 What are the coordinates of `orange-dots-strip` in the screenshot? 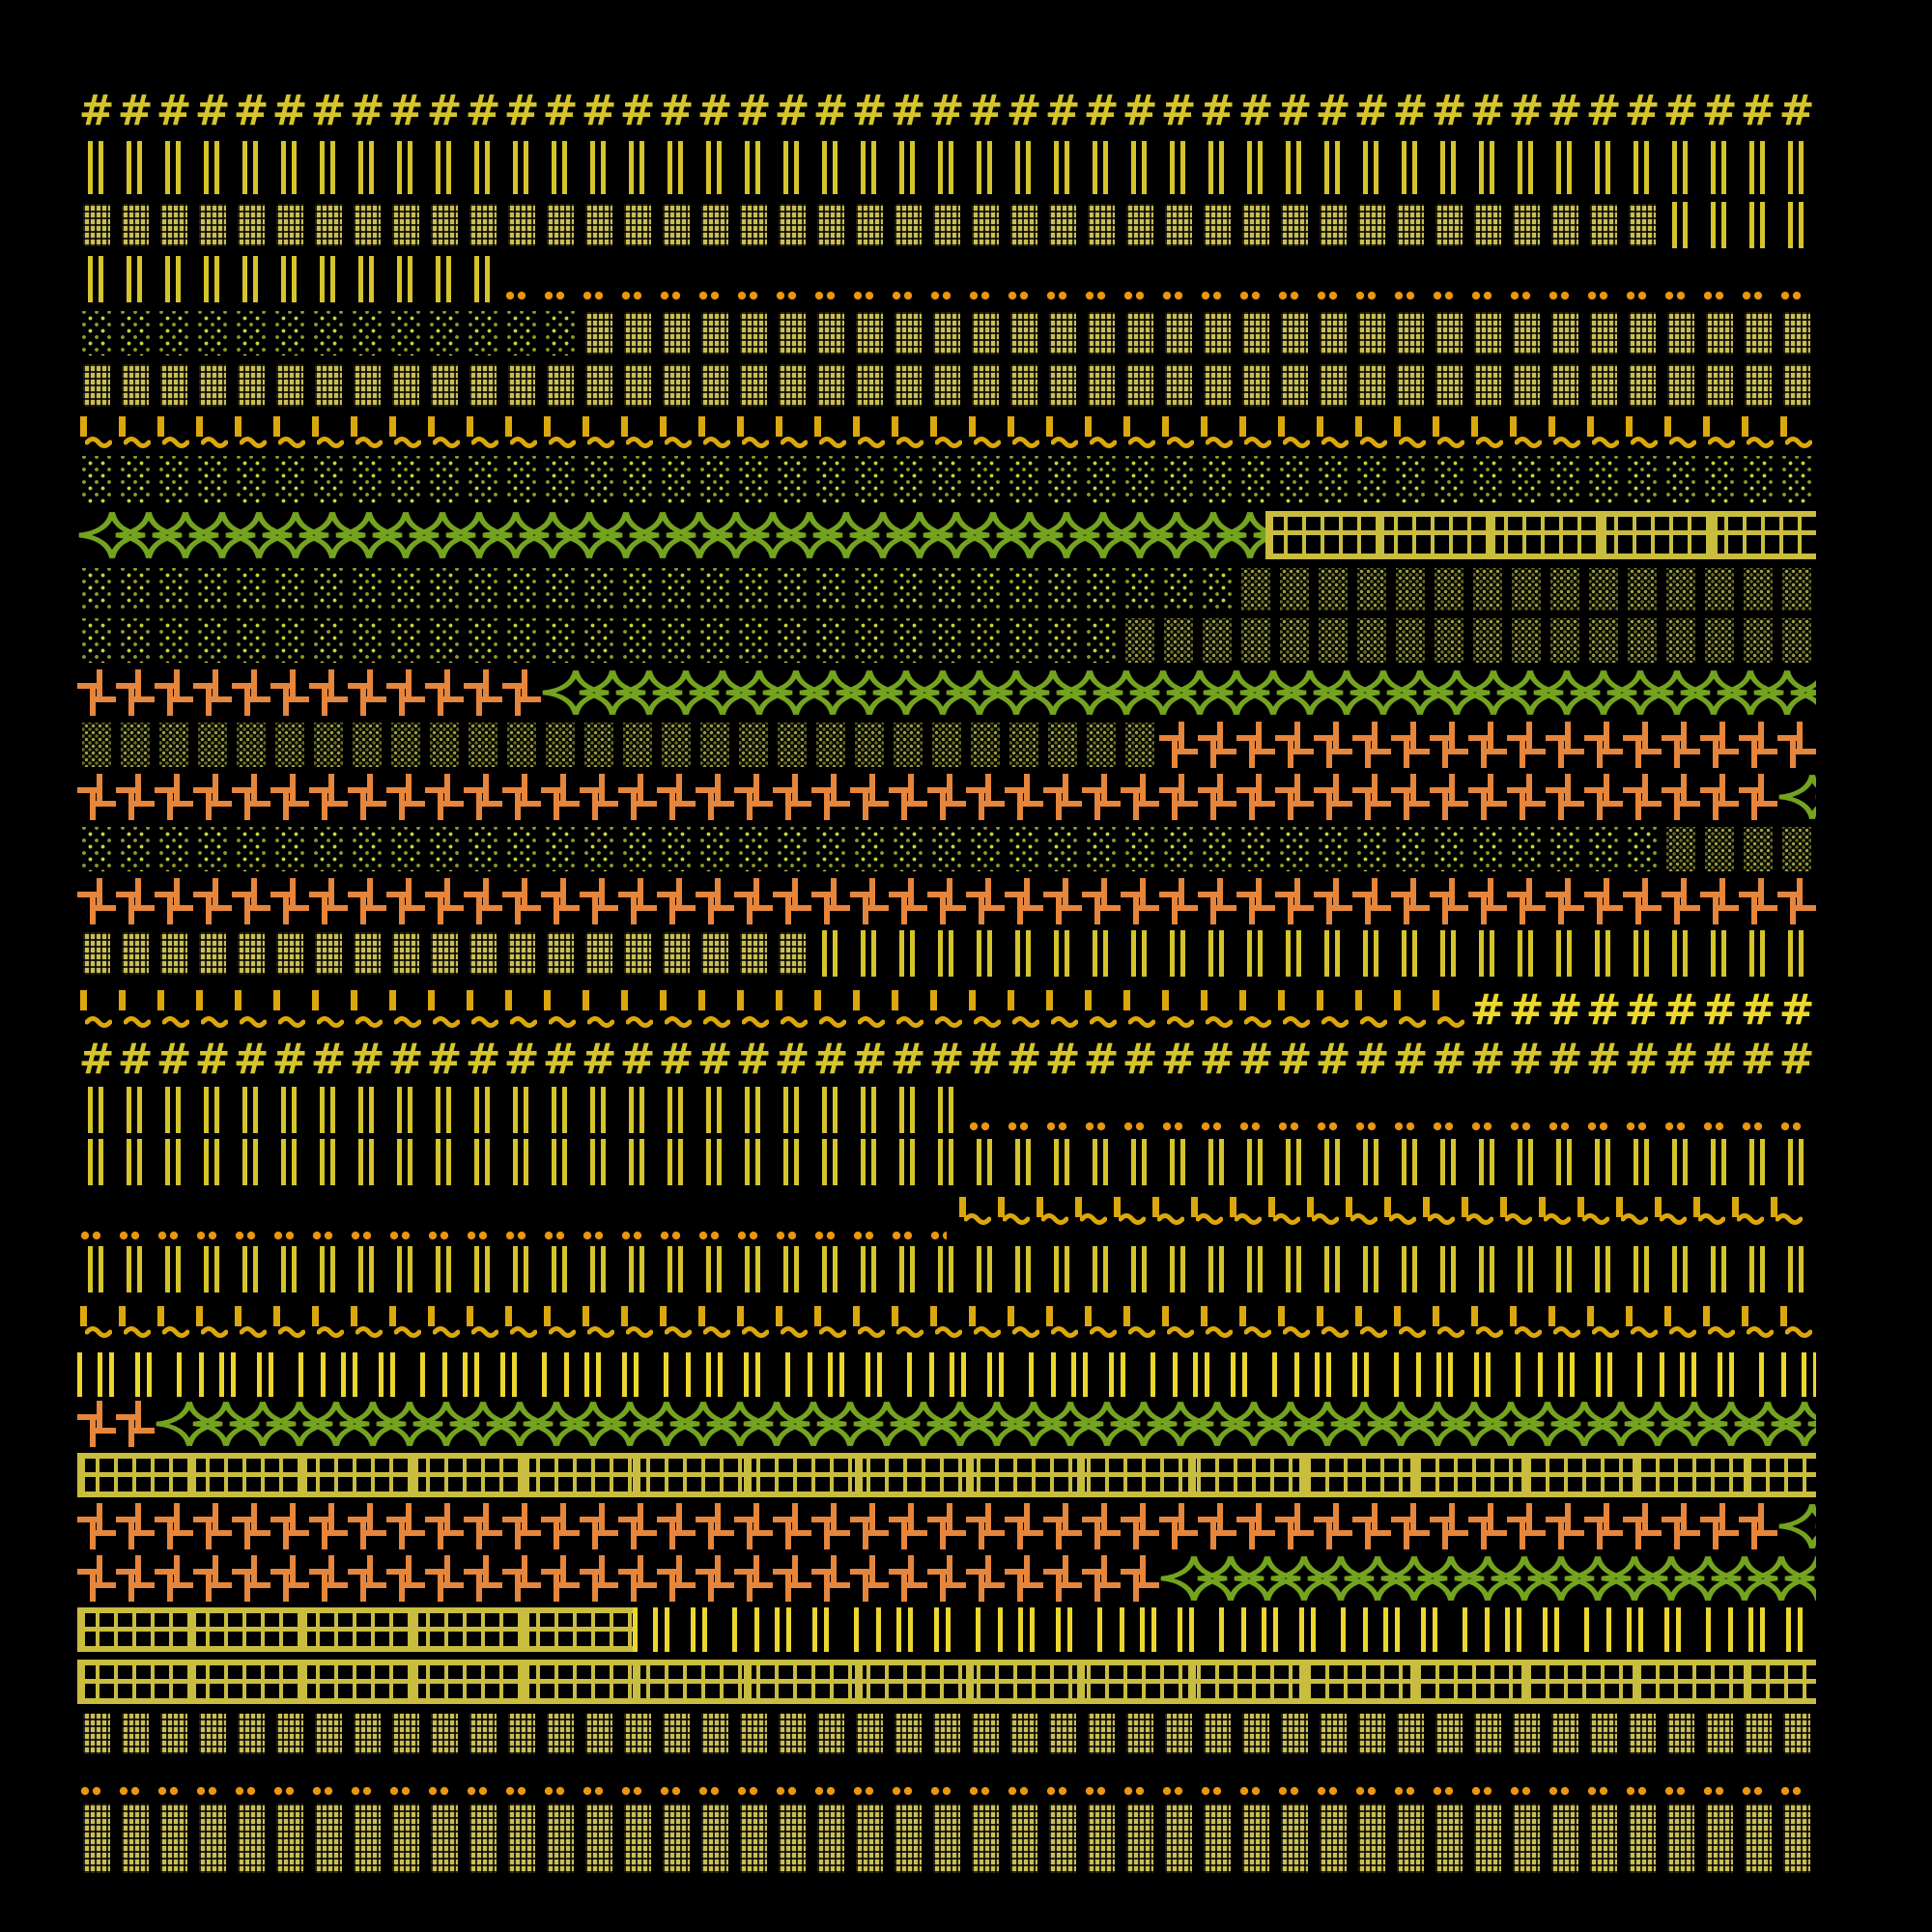 It's located at (1159, 296).